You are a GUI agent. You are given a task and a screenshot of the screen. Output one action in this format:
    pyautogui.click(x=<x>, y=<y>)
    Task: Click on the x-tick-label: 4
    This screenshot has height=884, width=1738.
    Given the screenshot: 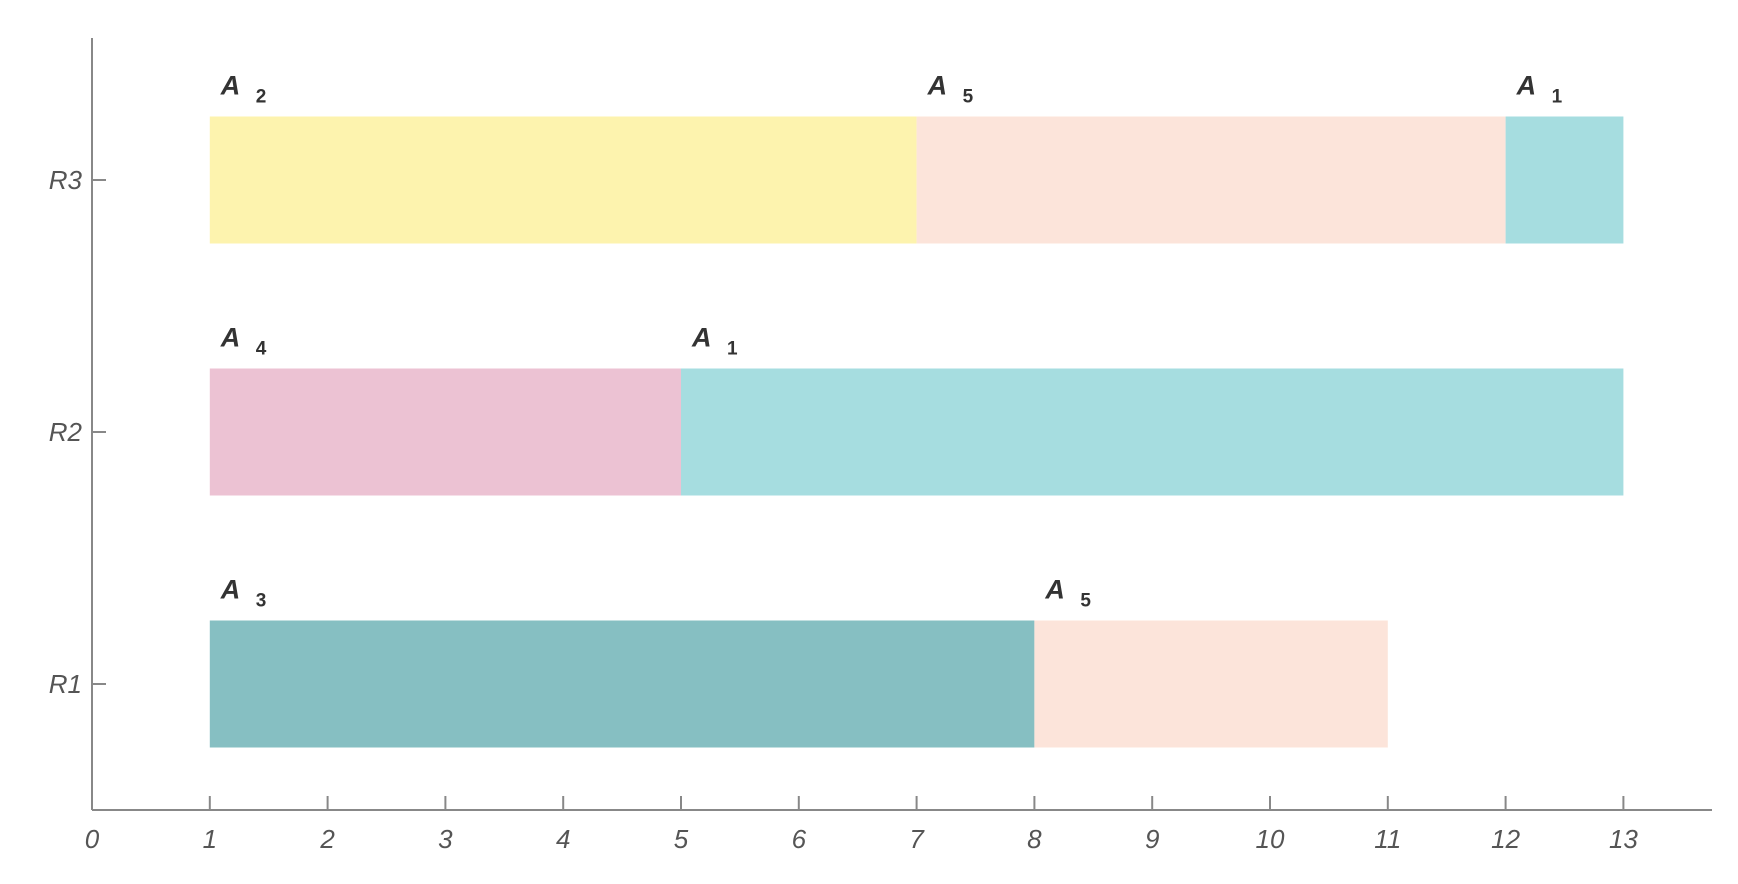 What is the action you would take?
    pyautogui.click(x=563, y=839)
    